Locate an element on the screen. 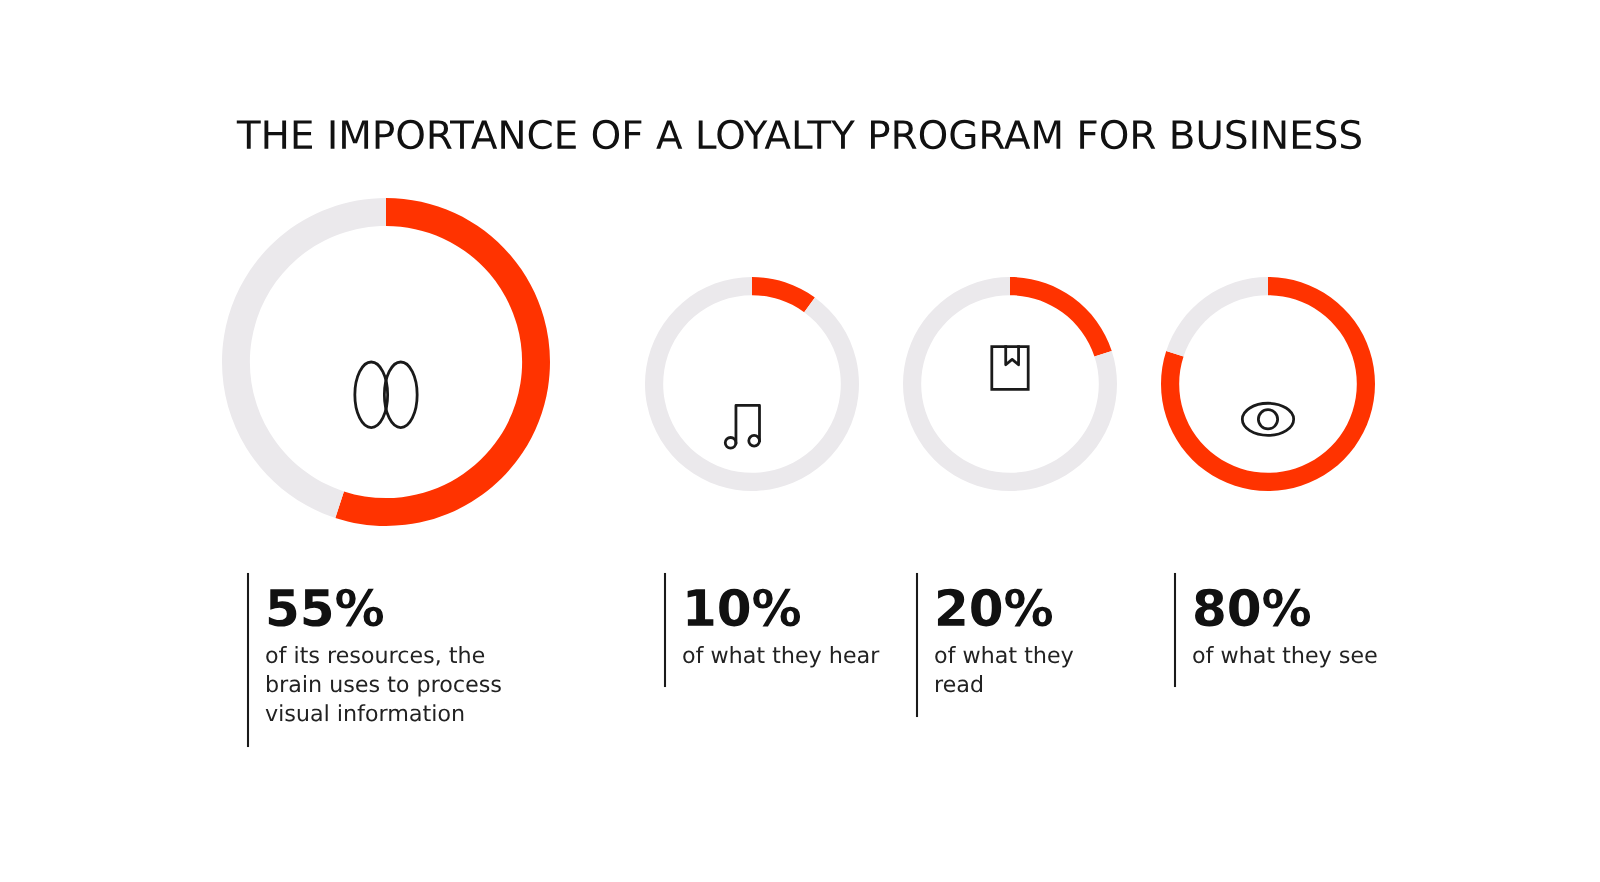 This screenshot has height=882, width=1600. text: 80% is located at coordinates (1253, 607).